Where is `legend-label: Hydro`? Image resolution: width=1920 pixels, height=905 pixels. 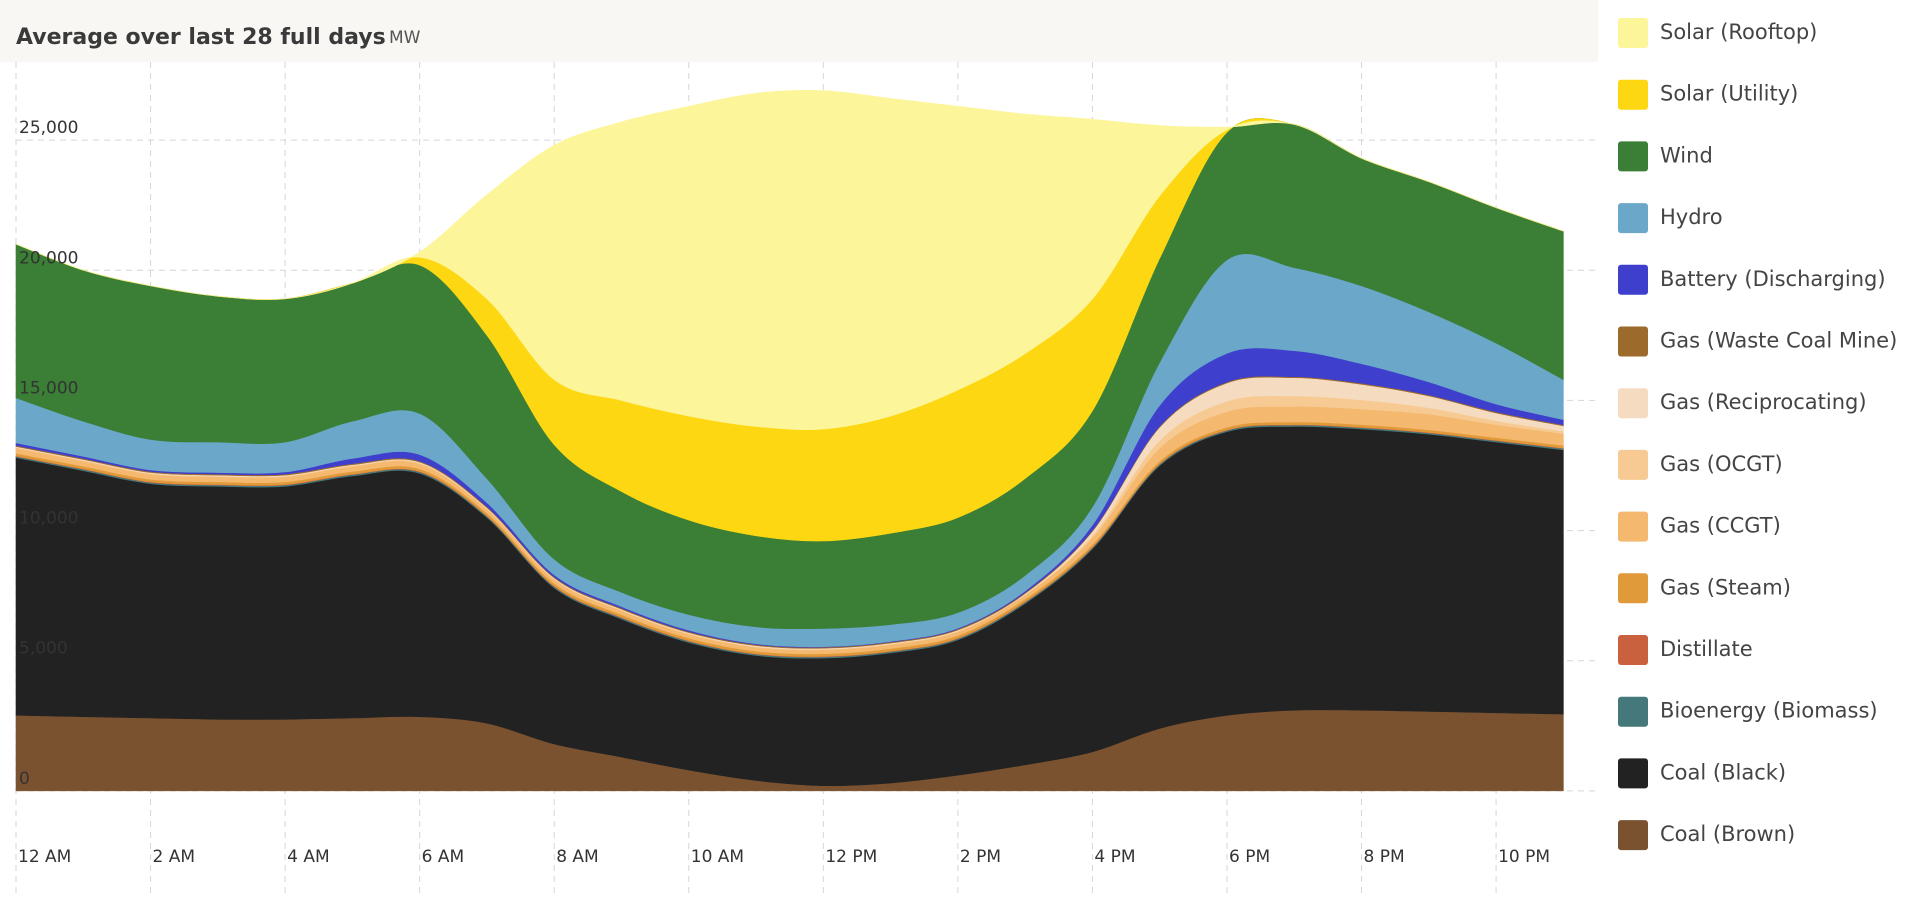 legend-label: Hydro is located at coordinates (1691, 217).